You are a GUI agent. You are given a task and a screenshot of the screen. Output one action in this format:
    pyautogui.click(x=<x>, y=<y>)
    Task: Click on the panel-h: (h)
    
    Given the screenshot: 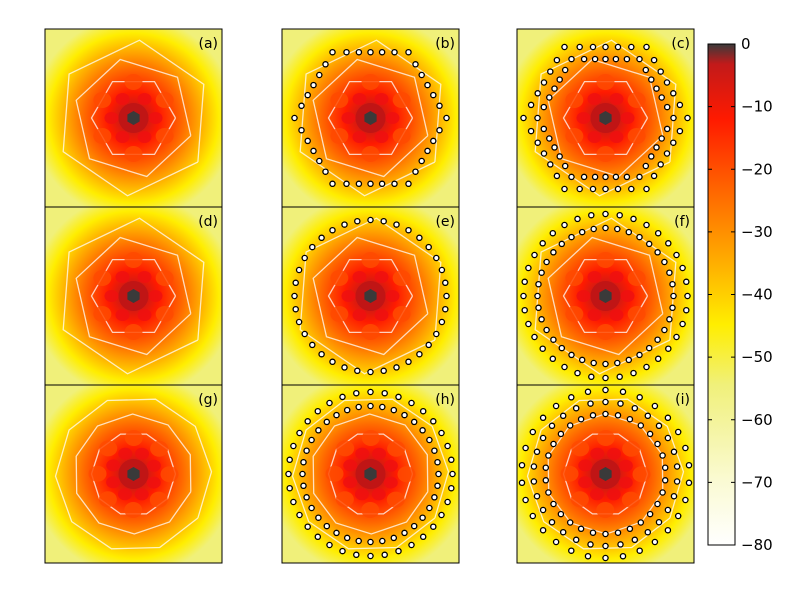 What is the action you would take?
    pyautogui.click(x=370, y=474)
    